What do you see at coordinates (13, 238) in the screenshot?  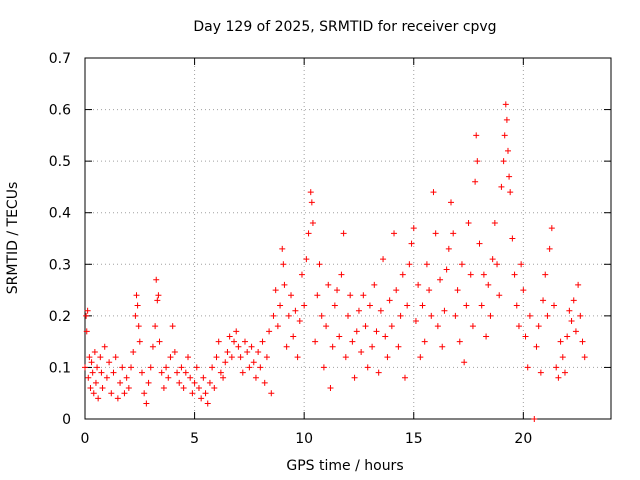 I see `y-axis-title: SRMTID / TECUs` at bounding box center [13, 238].